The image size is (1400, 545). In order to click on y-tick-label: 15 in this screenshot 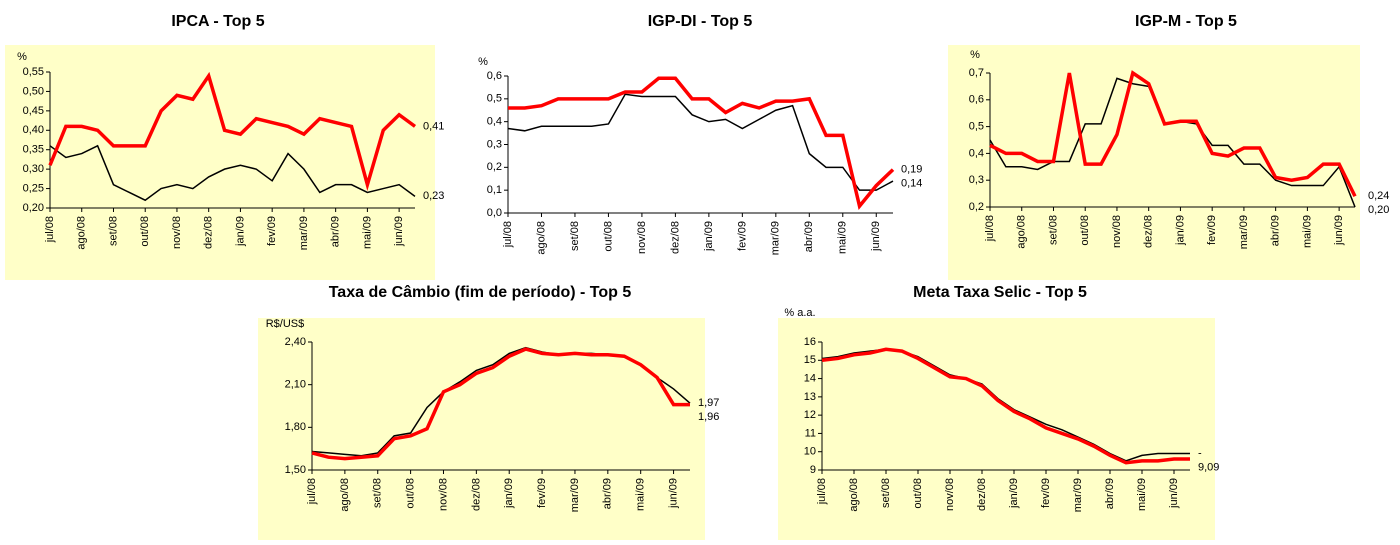, I will do `click(810, 360)`.